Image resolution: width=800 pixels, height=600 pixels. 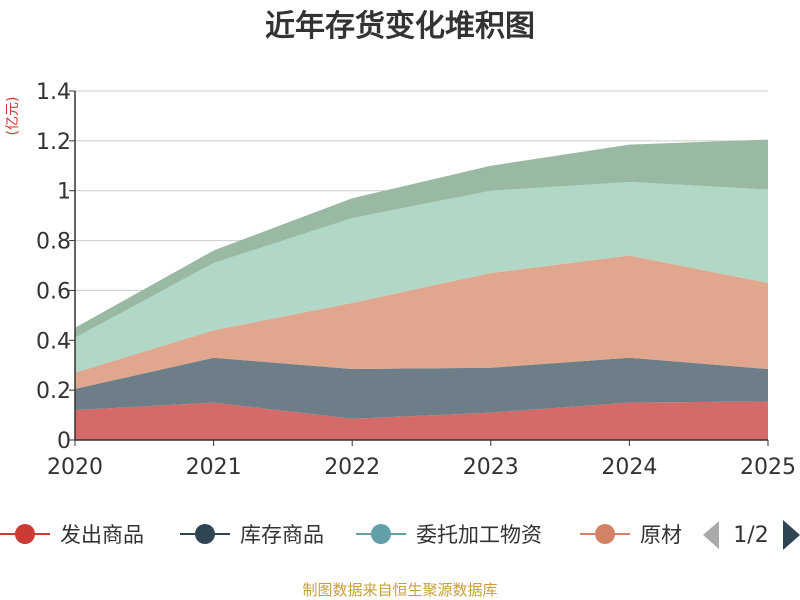 I want to click on legend-label: 原材, so click(x=661, y=535).